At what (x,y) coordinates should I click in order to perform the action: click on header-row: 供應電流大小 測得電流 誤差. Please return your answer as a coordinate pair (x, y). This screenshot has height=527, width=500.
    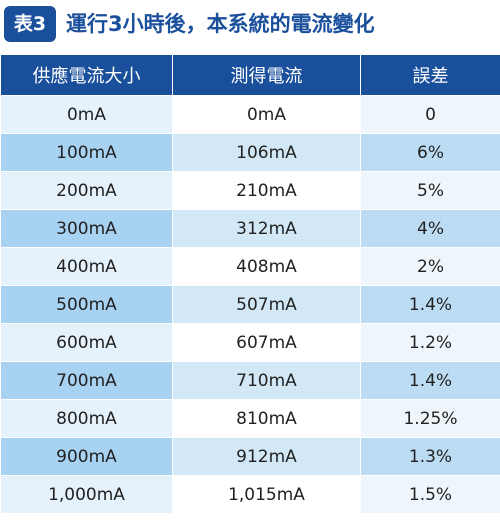
    Looking at the image, I should click on (250, 75).